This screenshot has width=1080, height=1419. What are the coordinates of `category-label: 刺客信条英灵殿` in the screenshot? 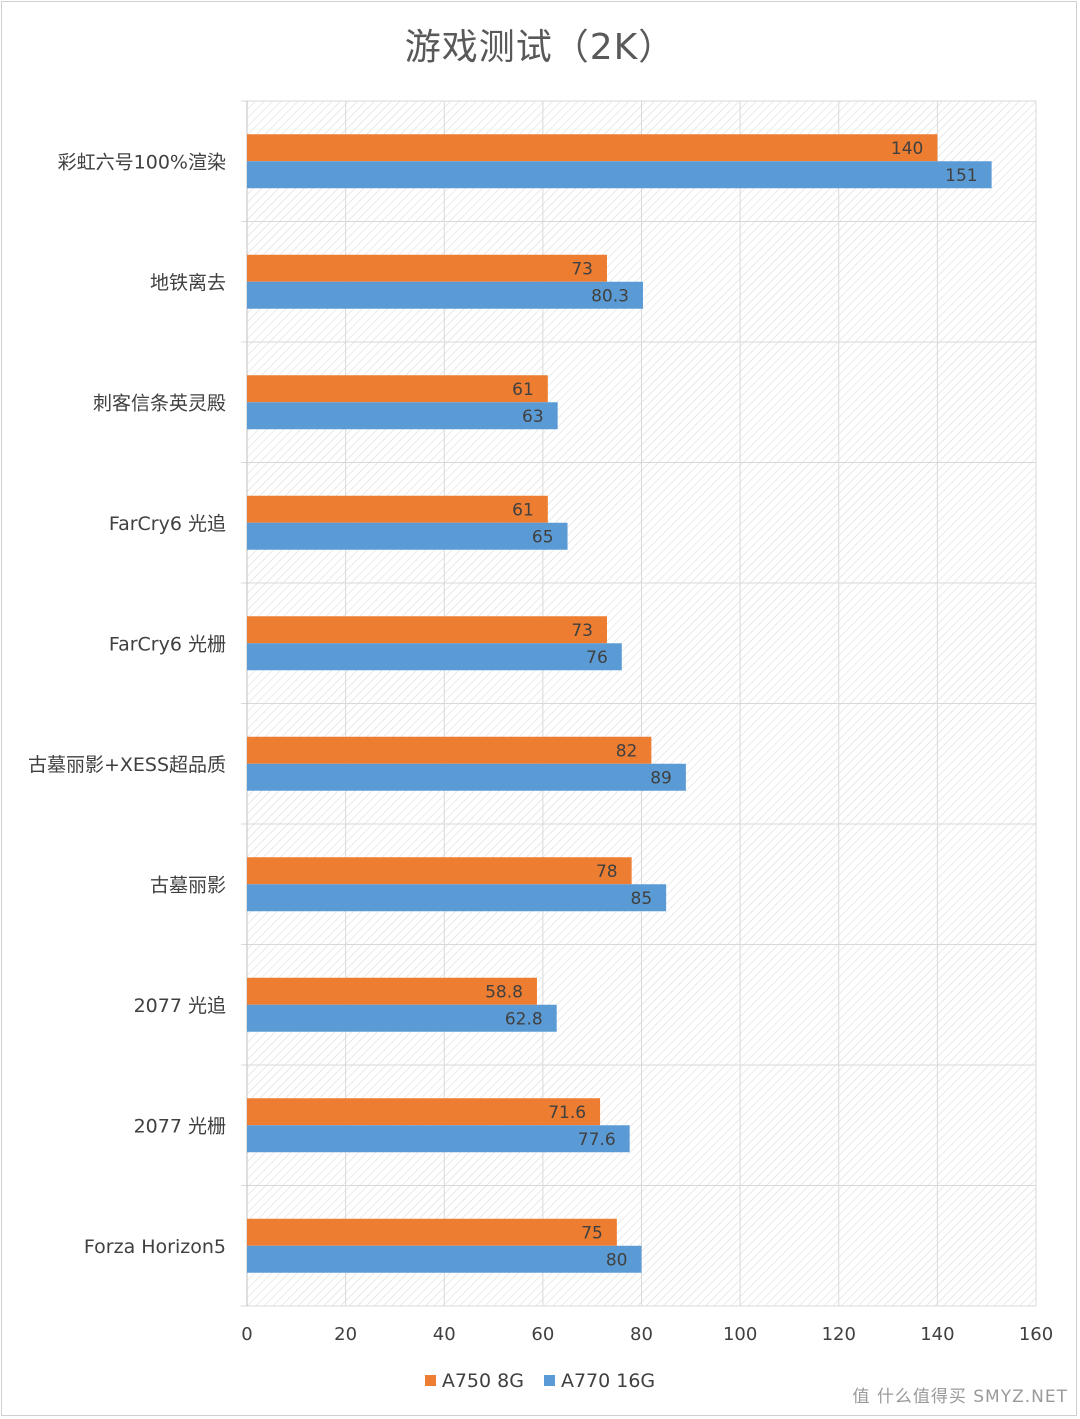 It's located at (159, 403).